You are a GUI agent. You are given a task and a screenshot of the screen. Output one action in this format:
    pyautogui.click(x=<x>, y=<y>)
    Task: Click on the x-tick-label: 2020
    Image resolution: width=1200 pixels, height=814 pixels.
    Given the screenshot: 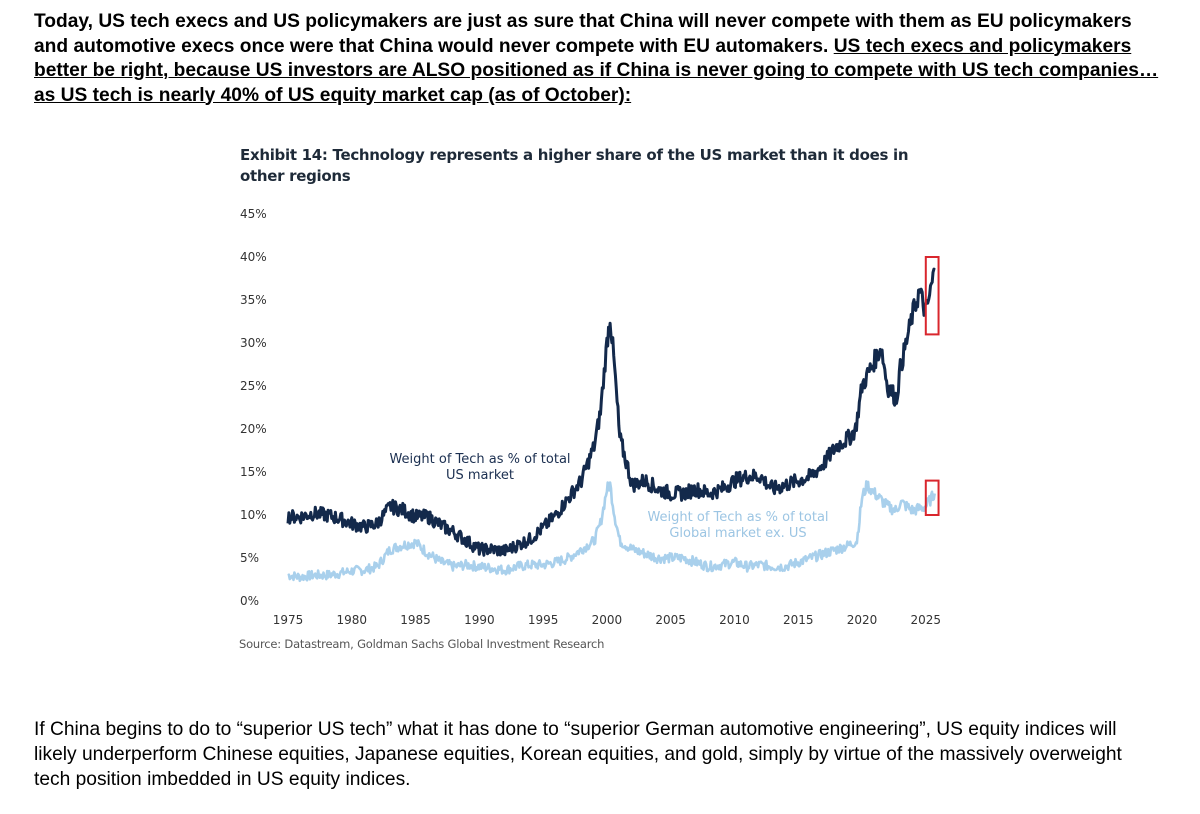 What is the action you would take?
    pyautogui.click(x=862, y=620)
    